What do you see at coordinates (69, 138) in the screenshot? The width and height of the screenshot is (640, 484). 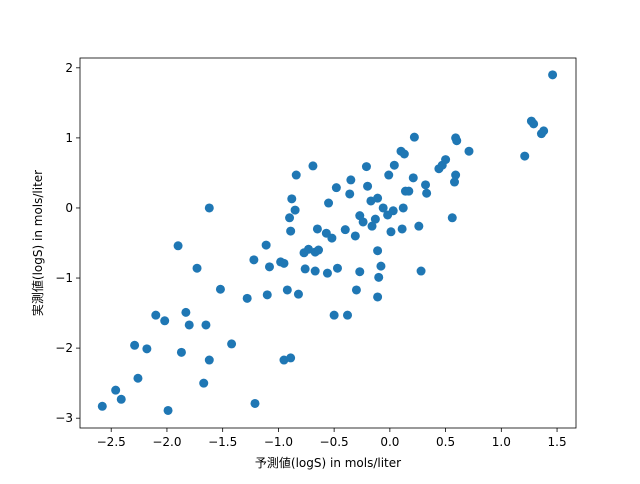 I see `y-tick-label: 1` at bounding box center [69, 138].